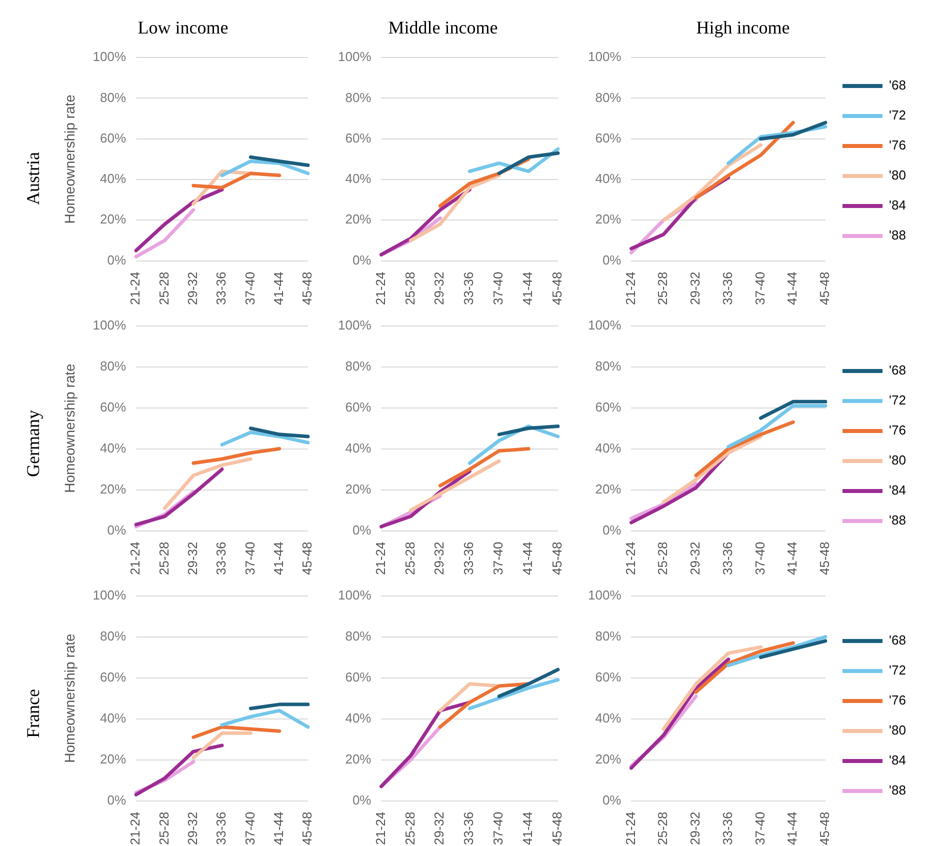 This screenshot has width=947, height=846. I want to click on text: Austria, so click(33, 178).